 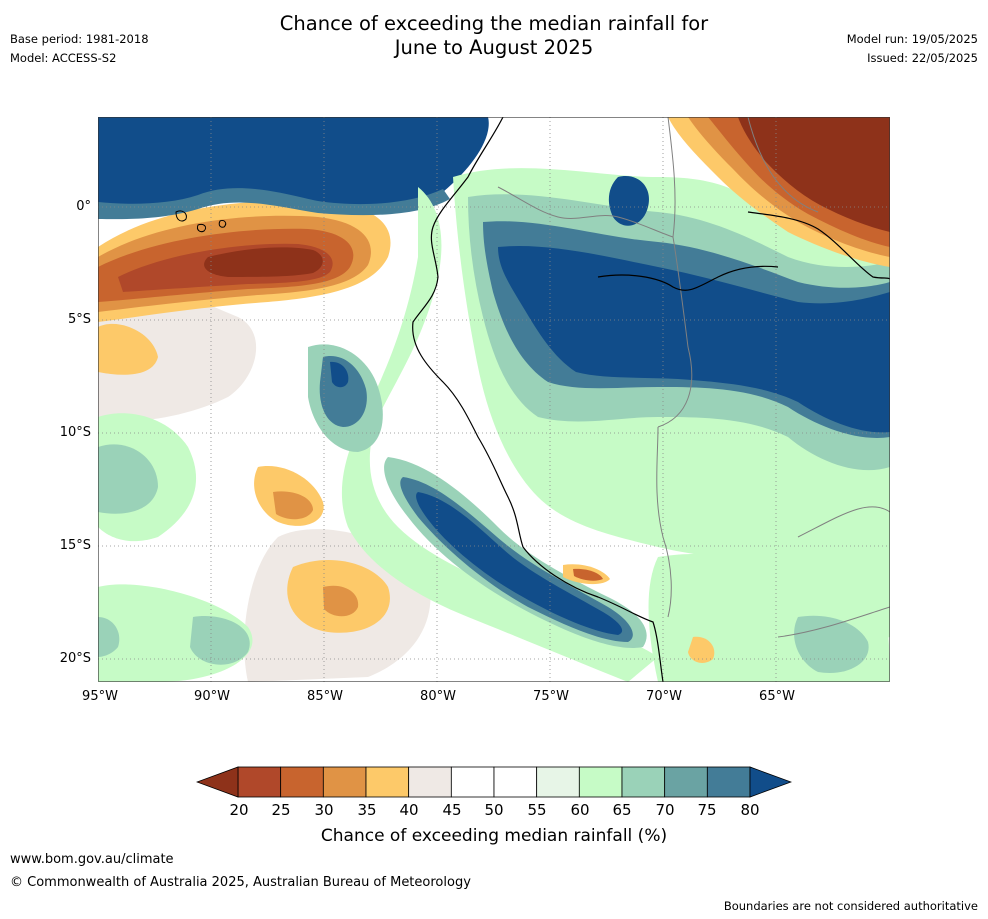 I want to click on cb-tick-20: 20, so click(x=239, y=810).